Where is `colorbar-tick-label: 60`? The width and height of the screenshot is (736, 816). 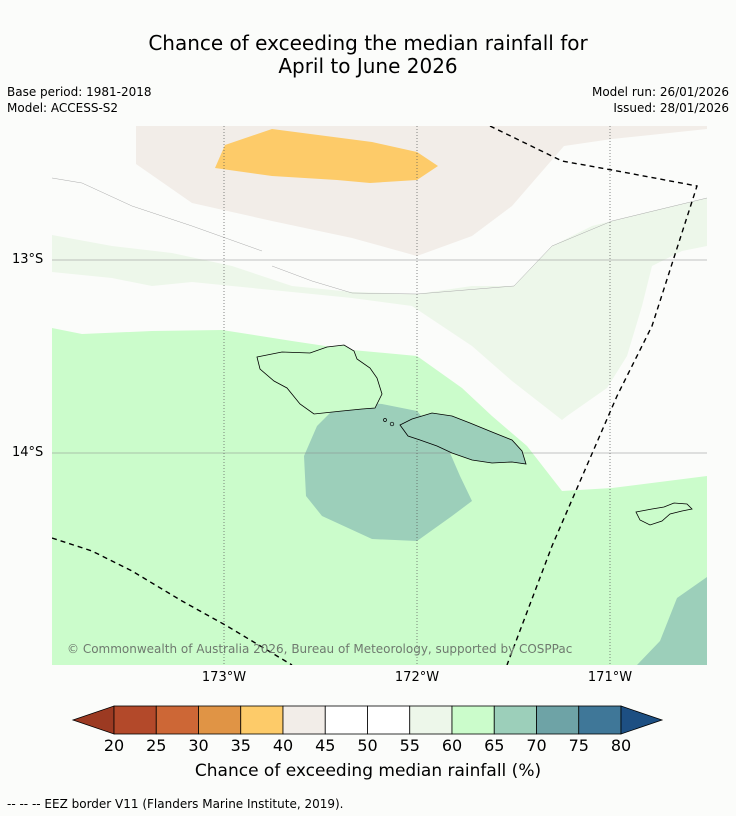
colorbar-tick-label: 60 is located at coordinates (452, 745).